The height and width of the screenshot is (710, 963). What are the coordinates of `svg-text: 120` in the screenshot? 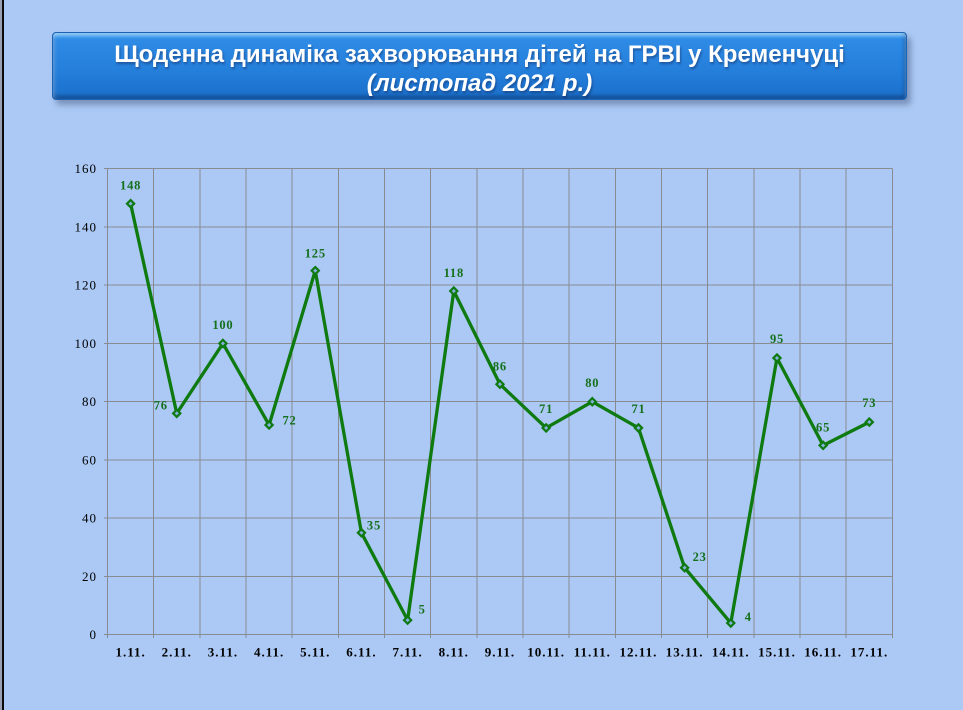 It's located at (86, 285).